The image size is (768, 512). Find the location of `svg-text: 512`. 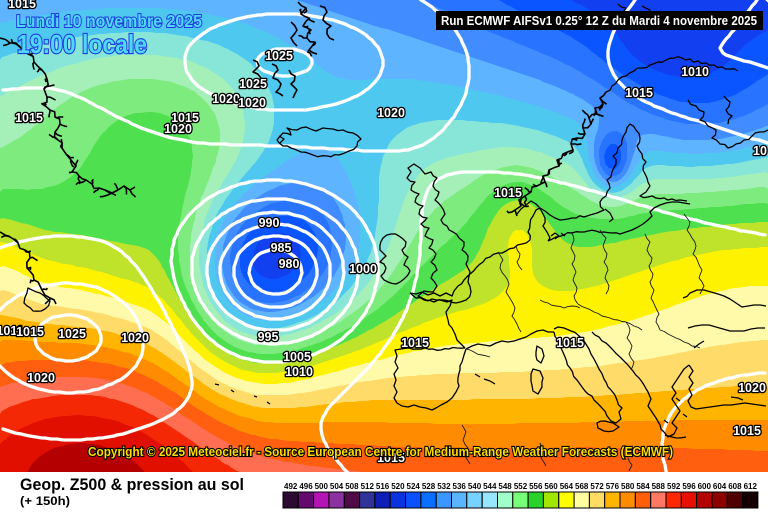

svg-text: 512 is located at coordinates (368, 486).